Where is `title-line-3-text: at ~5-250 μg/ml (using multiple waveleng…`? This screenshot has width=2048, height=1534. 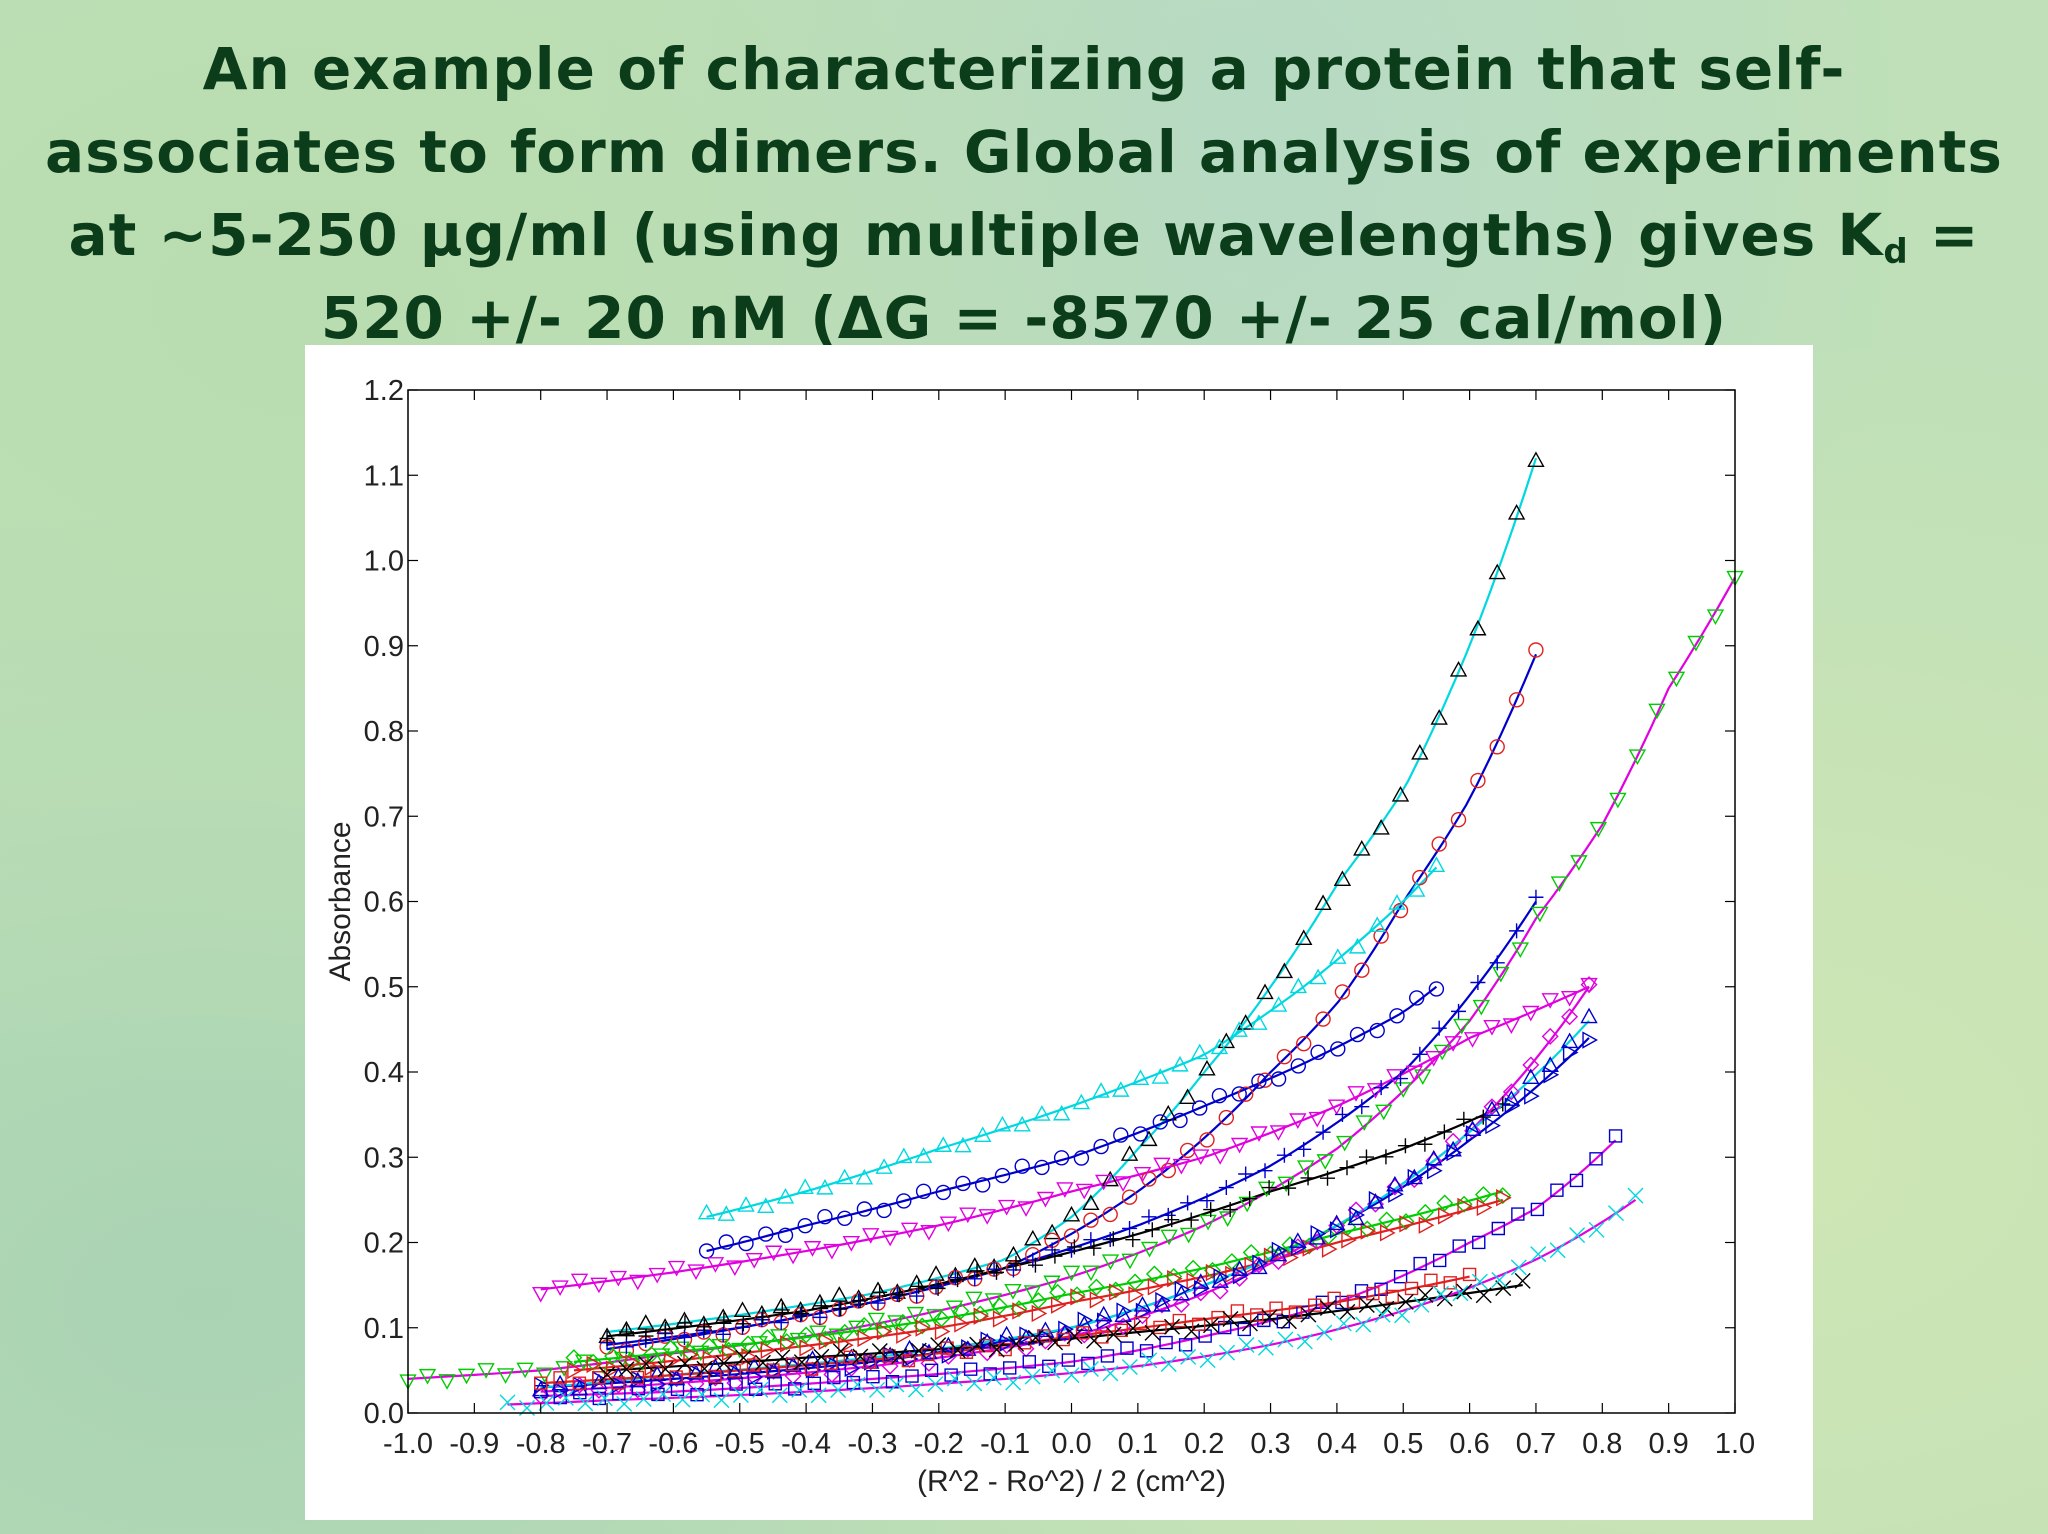 title-line-3-text: at ~5-250 μg/ml (using multiple waveleng… is located at coordinates (976, 235).